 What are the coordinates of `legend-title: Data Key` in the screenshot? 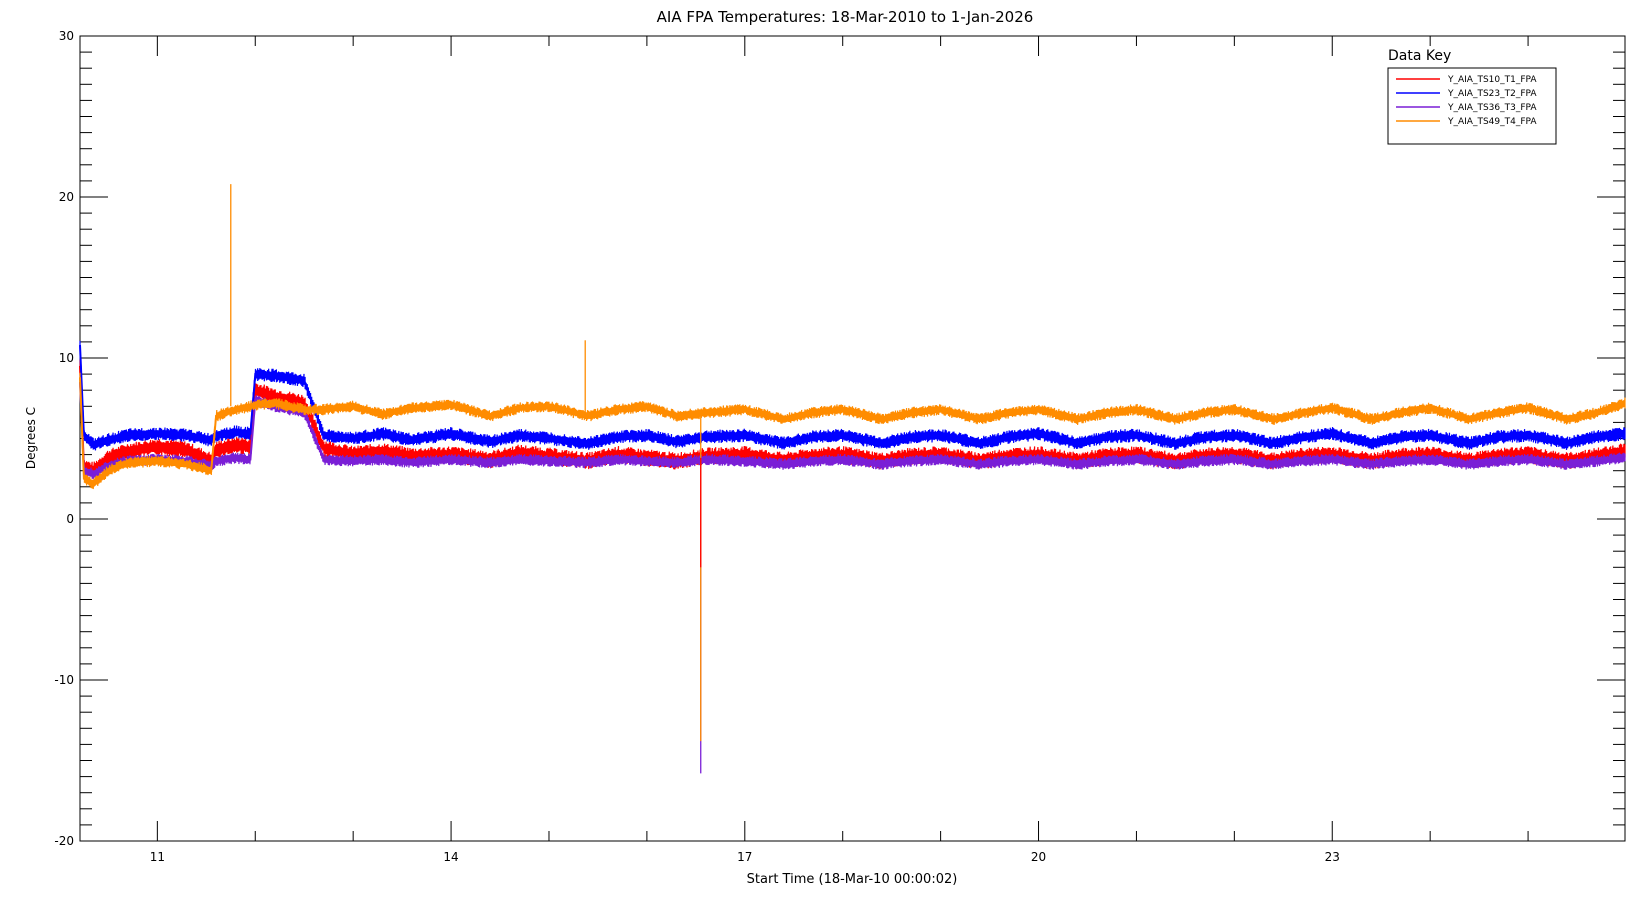 It's located at (1419, 56).